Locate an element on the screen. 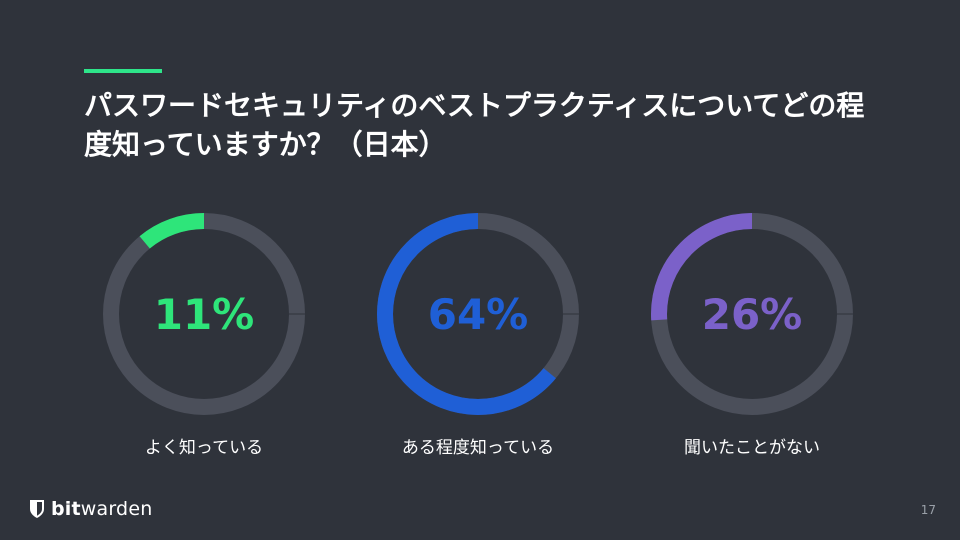 Image resolution: width=960 pixels, height=540 pixels. shield-icon is located at coordinates (37, 509).